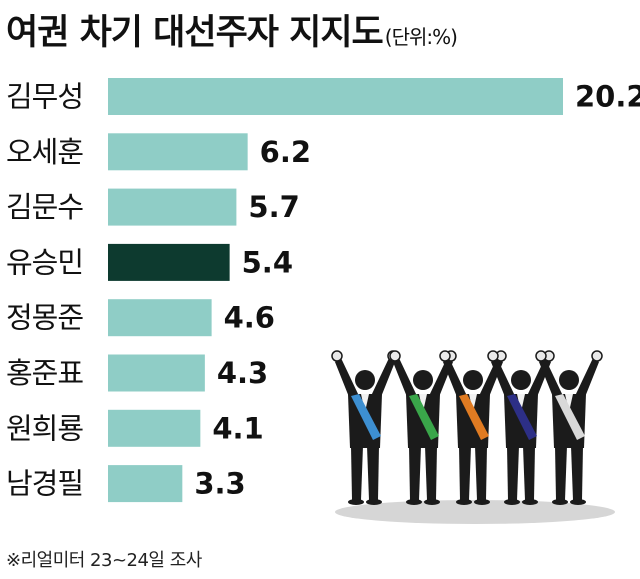 The width and height of the screenshot is (640, 579). I want to click on category-label: 김문수, so click(44, 207).